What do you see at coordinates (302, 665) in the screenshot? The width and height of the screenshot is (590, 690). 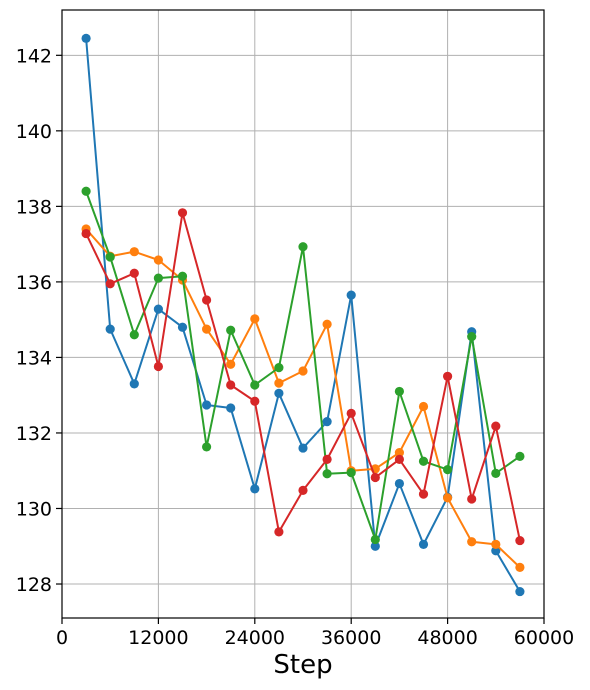 I see `x-axis-title: Step` at bounding box center [302, 665].